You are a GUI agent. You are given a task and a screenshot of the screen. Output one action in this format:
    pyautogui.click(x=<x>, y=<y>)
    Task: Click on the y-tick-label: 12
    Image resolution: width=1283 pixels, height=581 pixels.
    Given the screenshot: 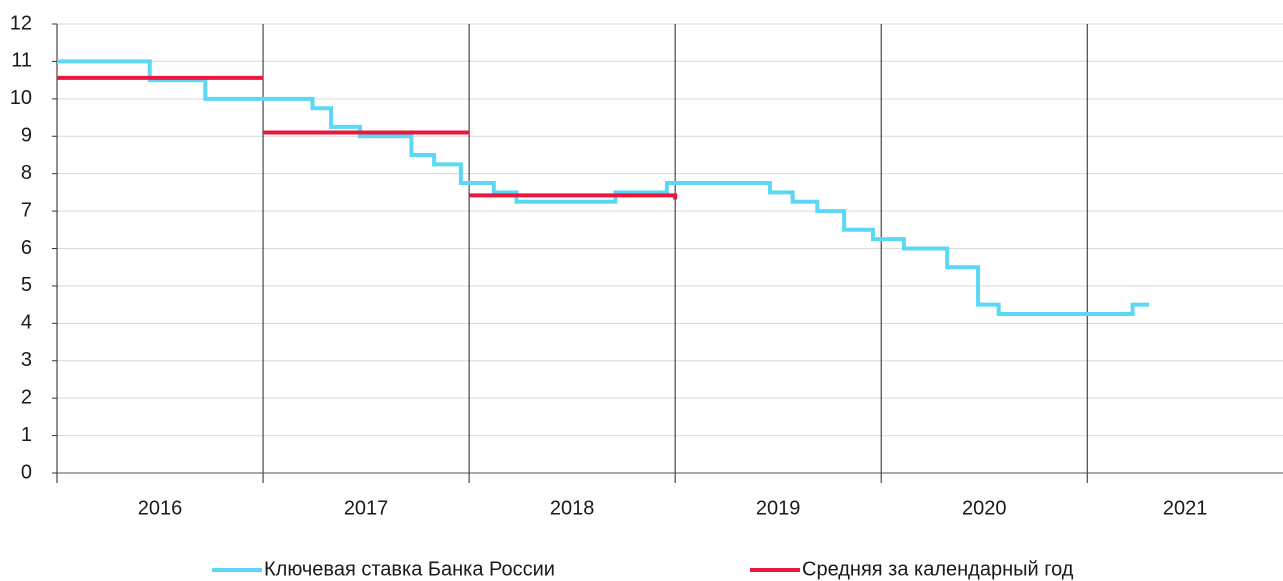 What is the action you would take?
    pyautogui.click(x=21, y=23)
    